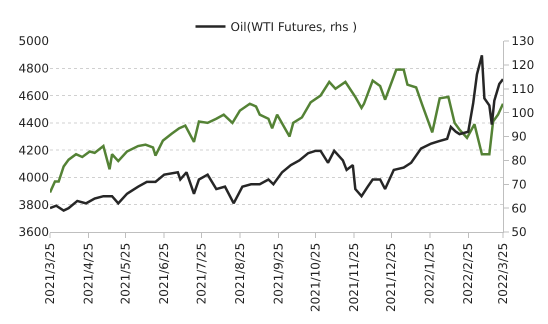 This screenshot has width=548, height=324. What do you see at coordinates (33, 177) in the screenshot?
I see `y-tick-label: 4000` at bounding box center [33, 177].